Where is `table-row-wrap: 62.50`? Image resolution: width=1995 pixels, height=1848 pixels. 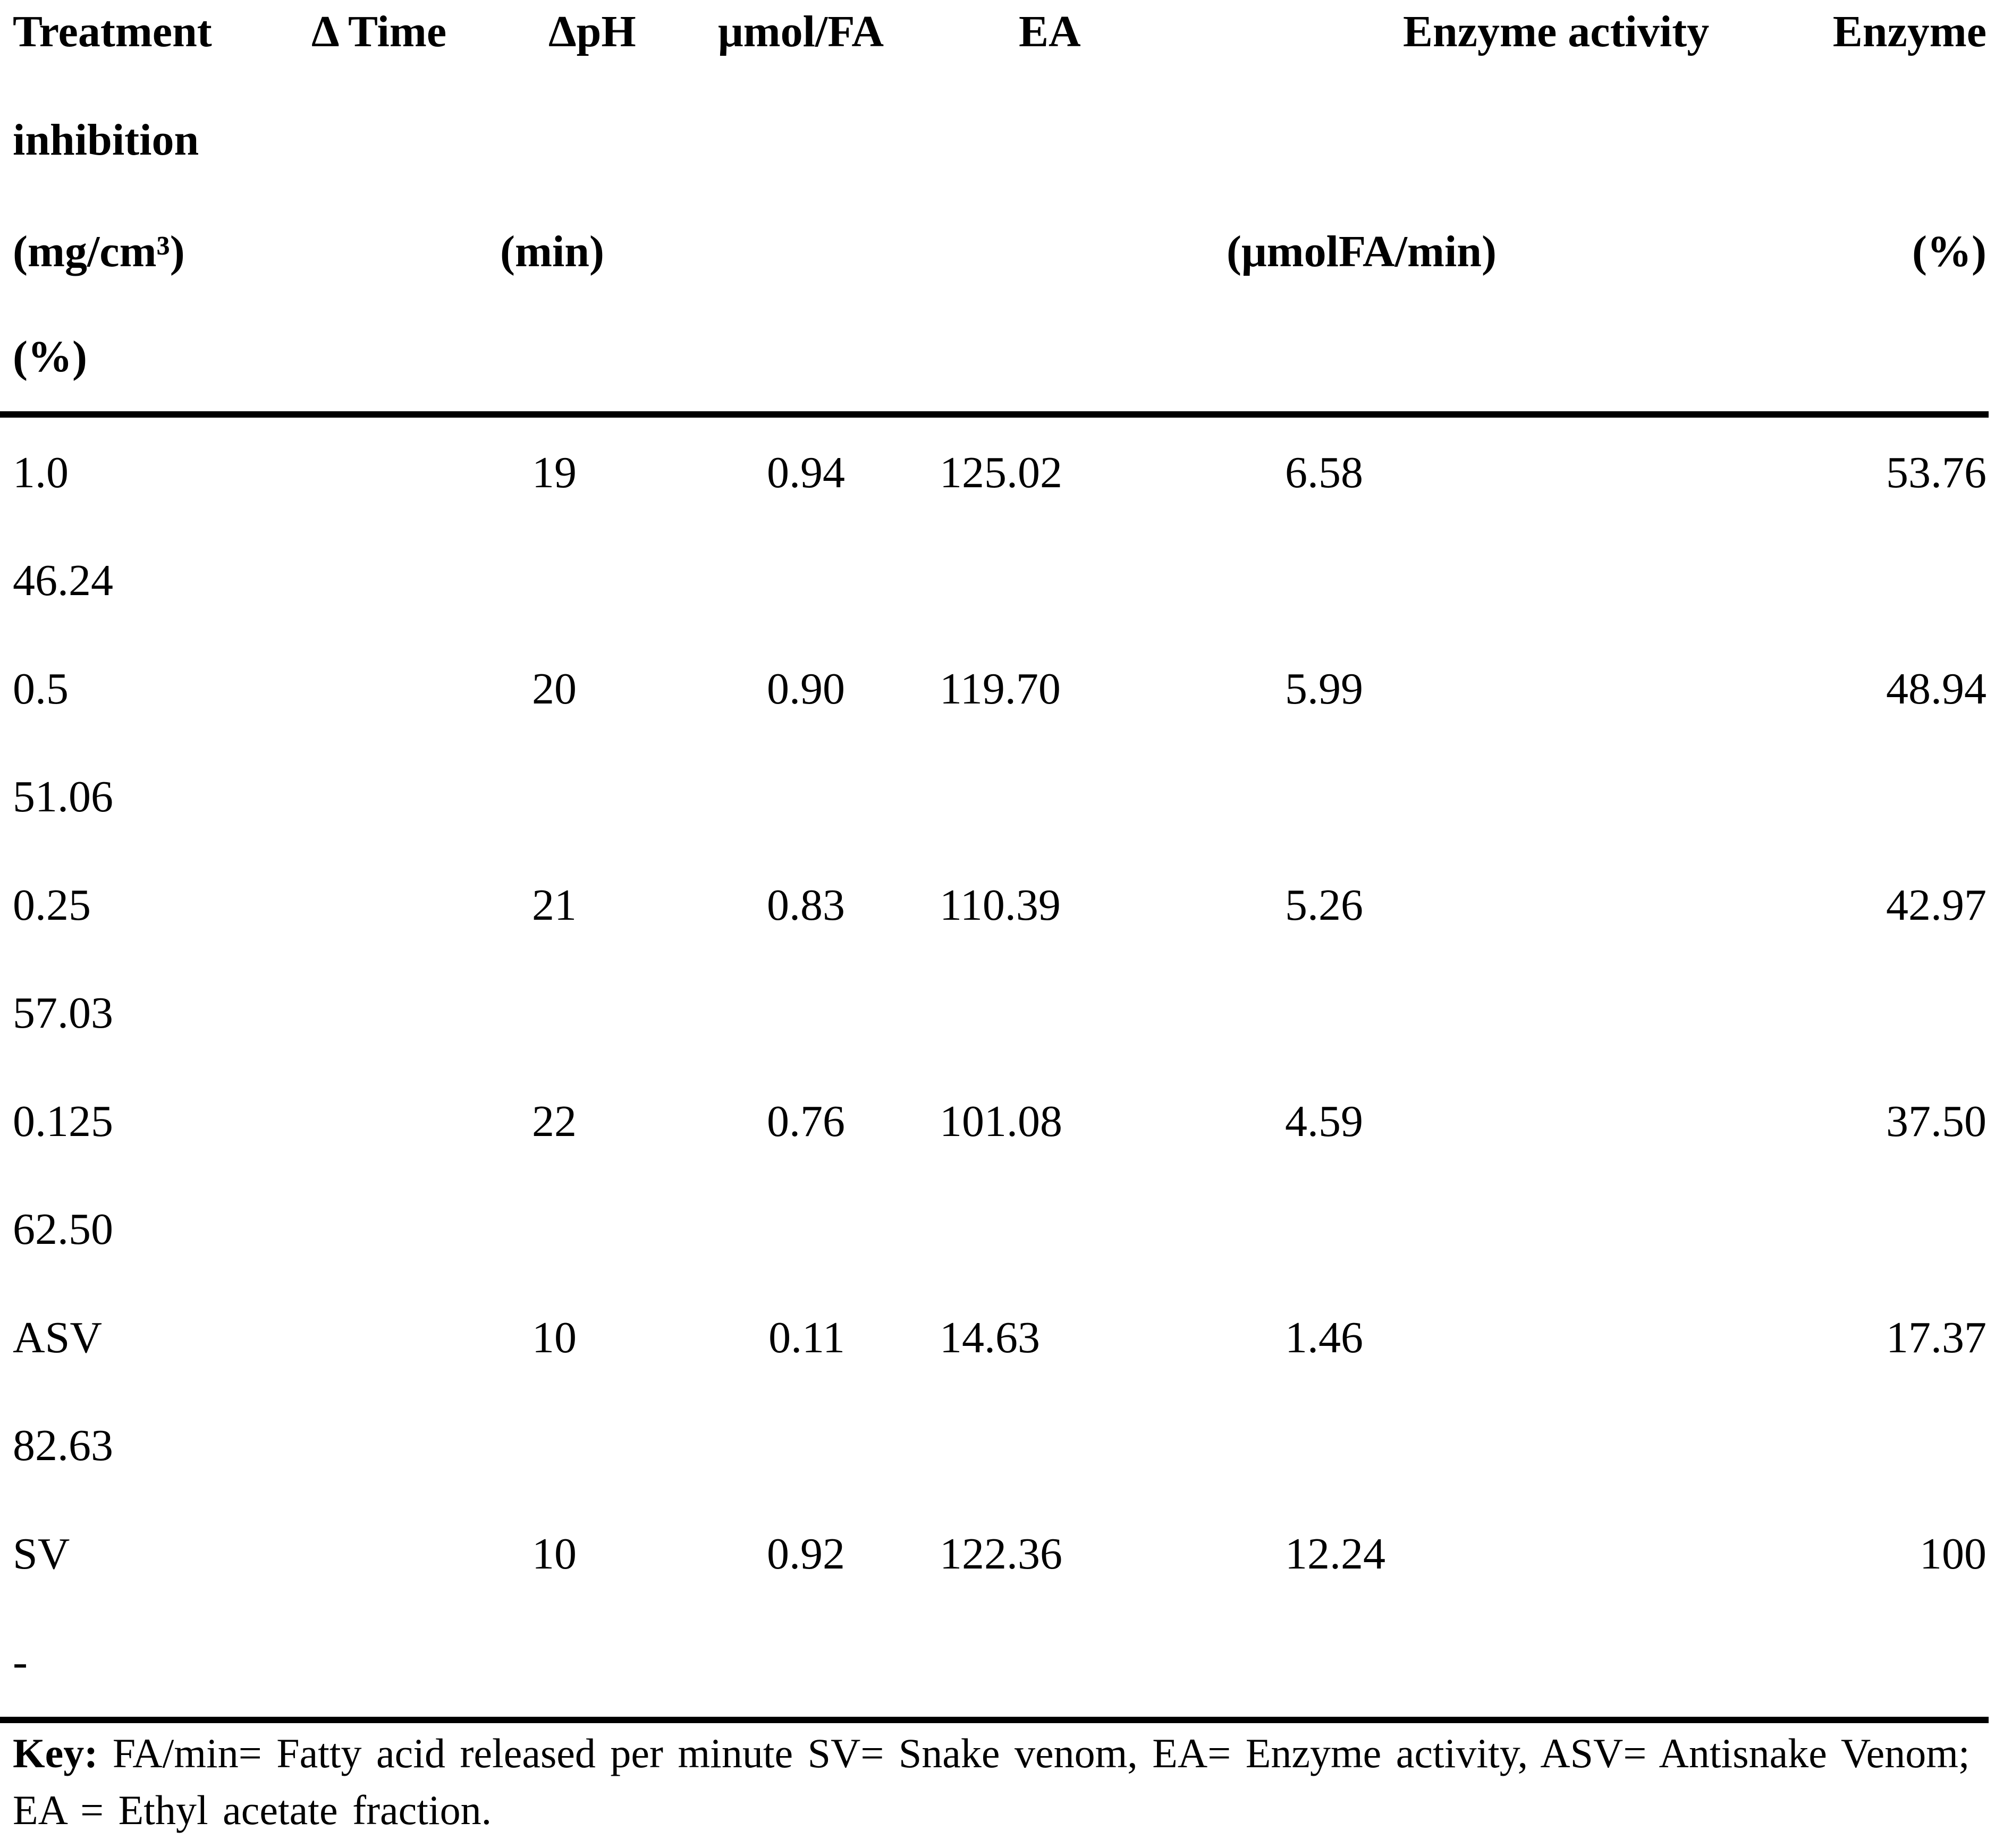 table-row-wrap: 62.50 is located at coordinates (997, 1230).